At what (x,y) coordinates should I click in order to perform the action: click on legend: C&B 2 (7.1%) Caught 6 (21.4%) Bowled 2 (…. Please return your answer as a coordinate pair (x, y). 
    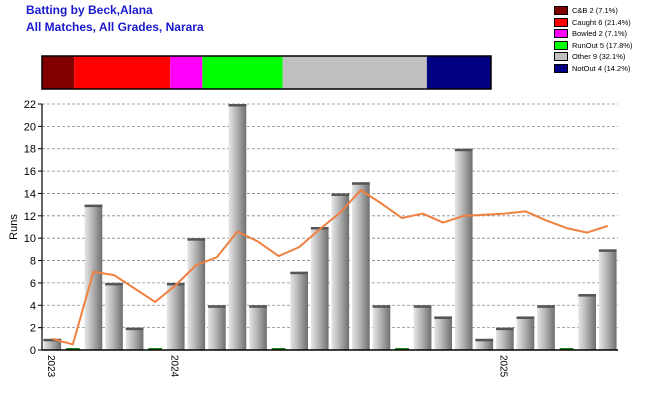
    Looking at the image, I should click on (600, 40).